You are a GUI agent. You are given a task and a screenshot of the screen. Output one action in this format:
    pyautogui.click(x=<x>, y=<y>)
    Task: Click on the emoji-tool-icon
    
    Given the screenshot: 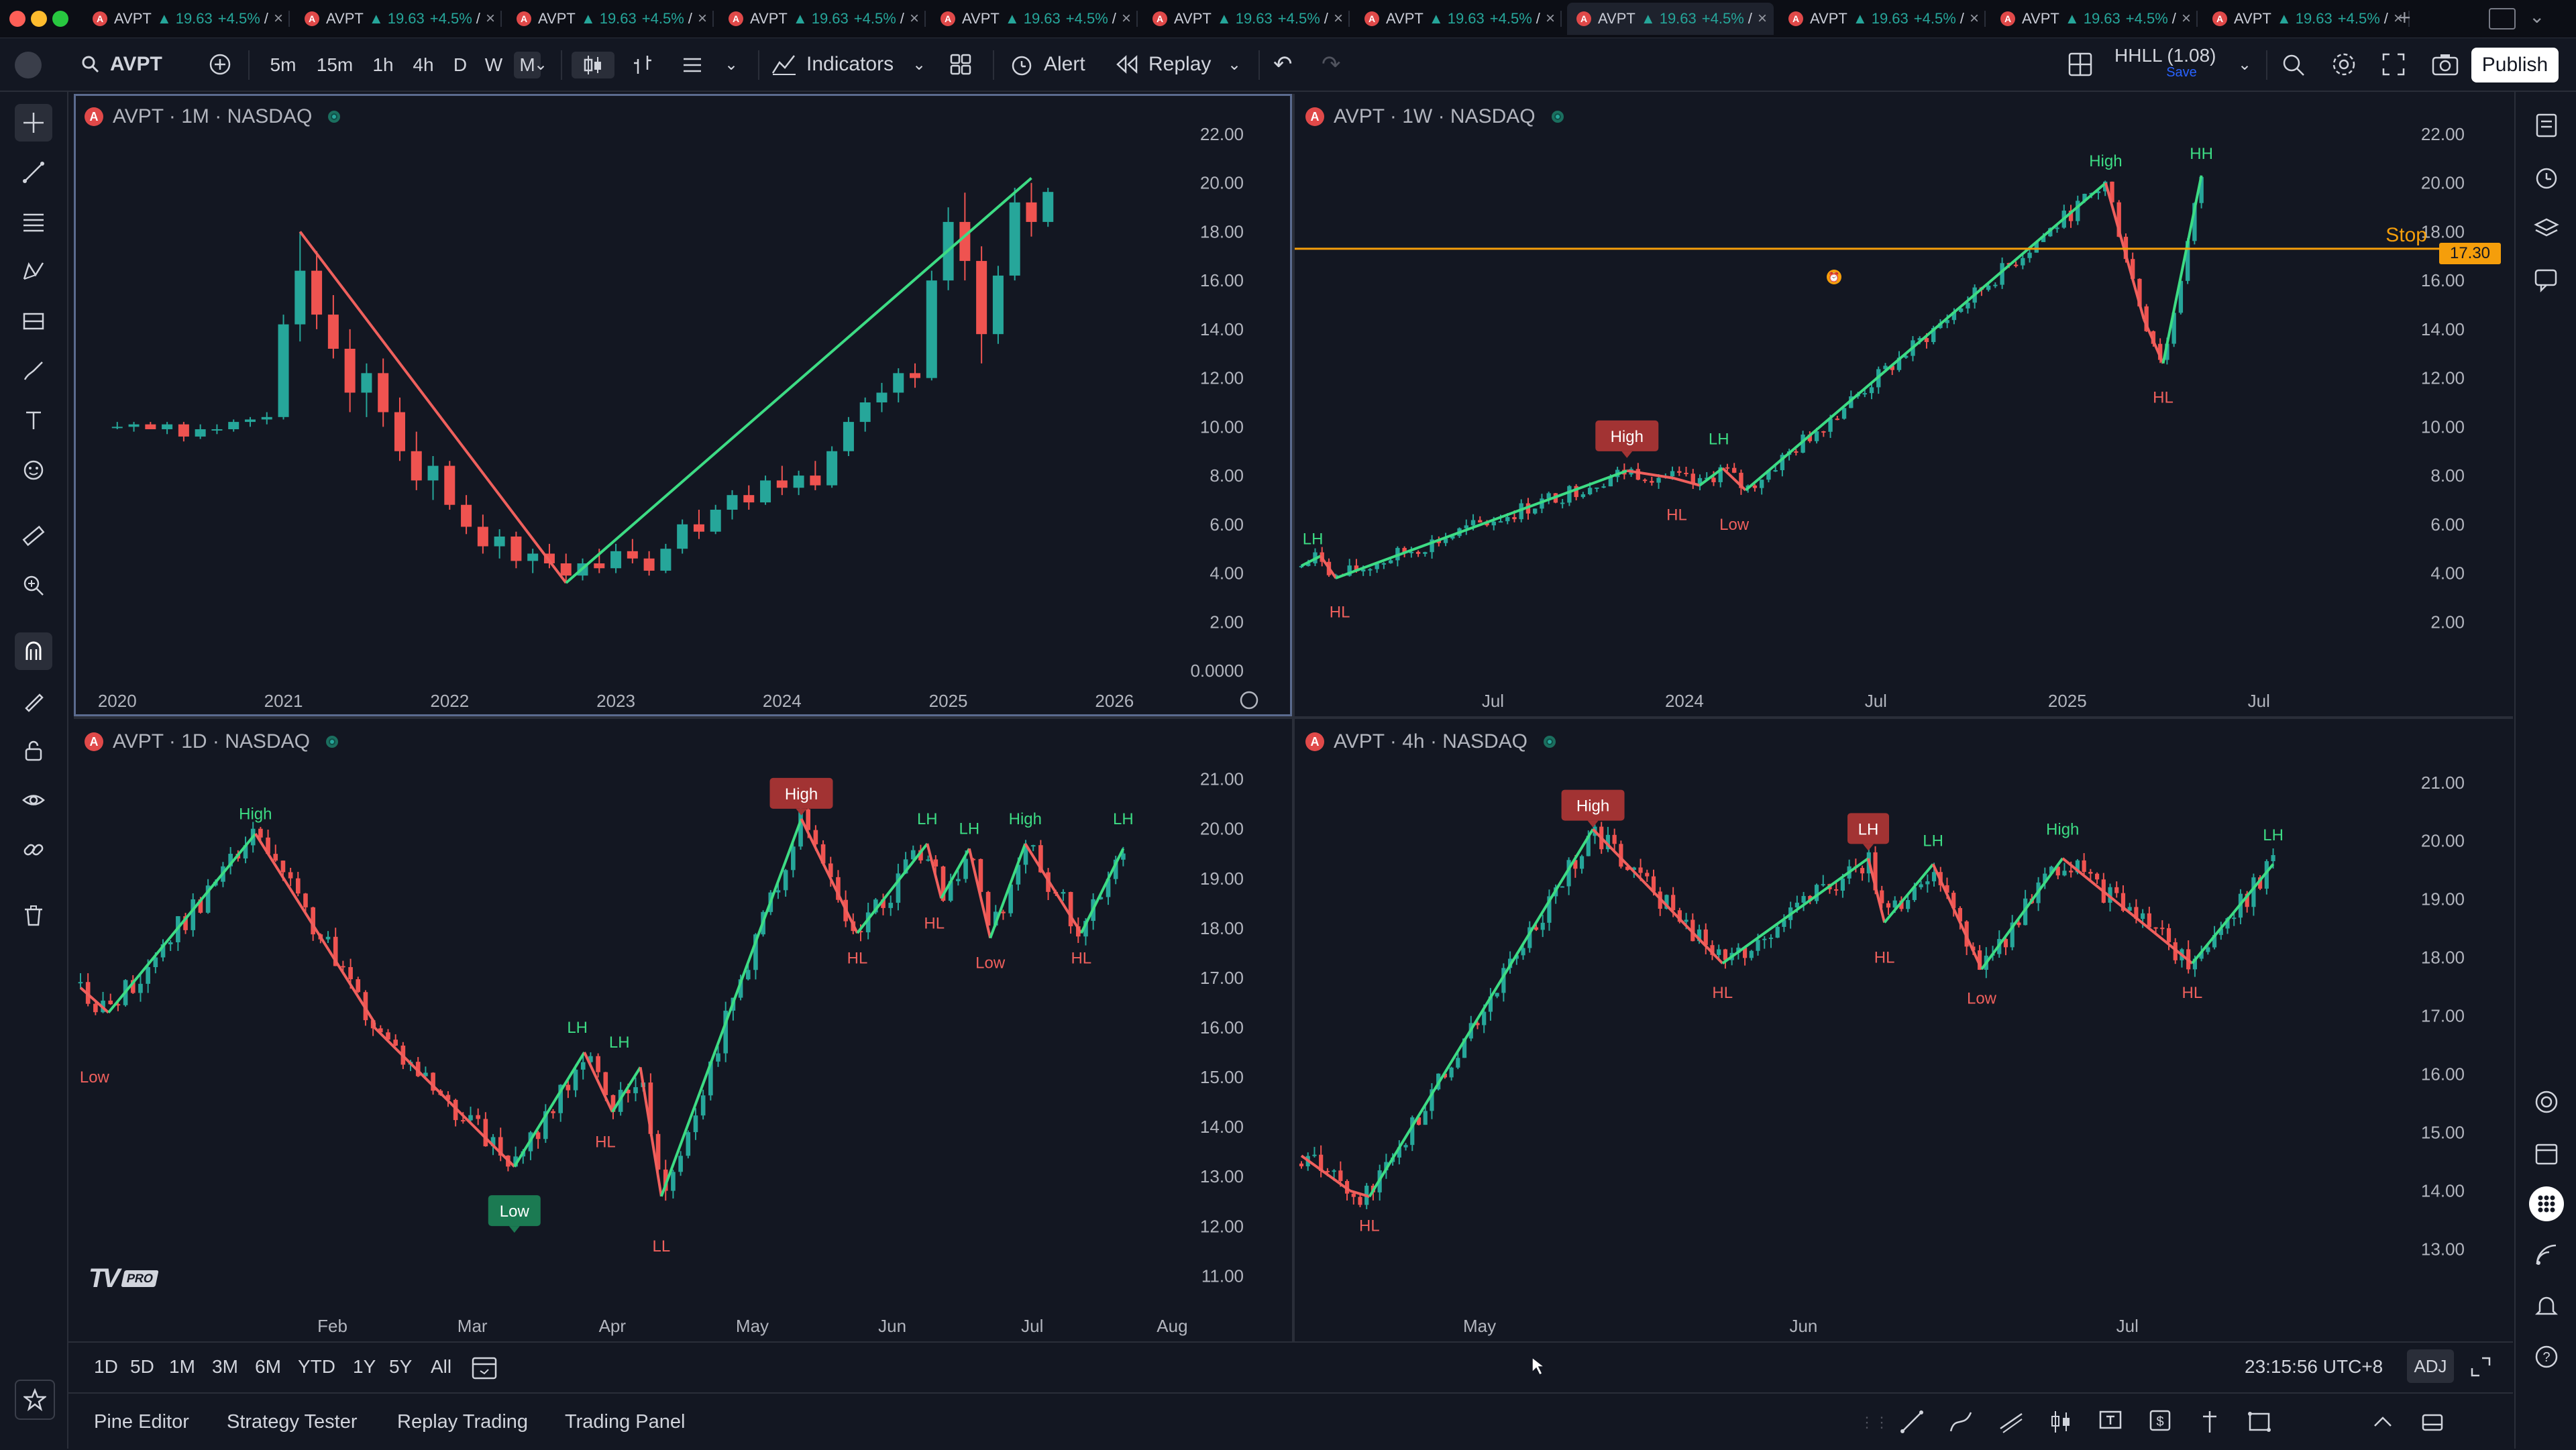 What is the action you would take?
    pyautogui.click(x=33, y=470)
    